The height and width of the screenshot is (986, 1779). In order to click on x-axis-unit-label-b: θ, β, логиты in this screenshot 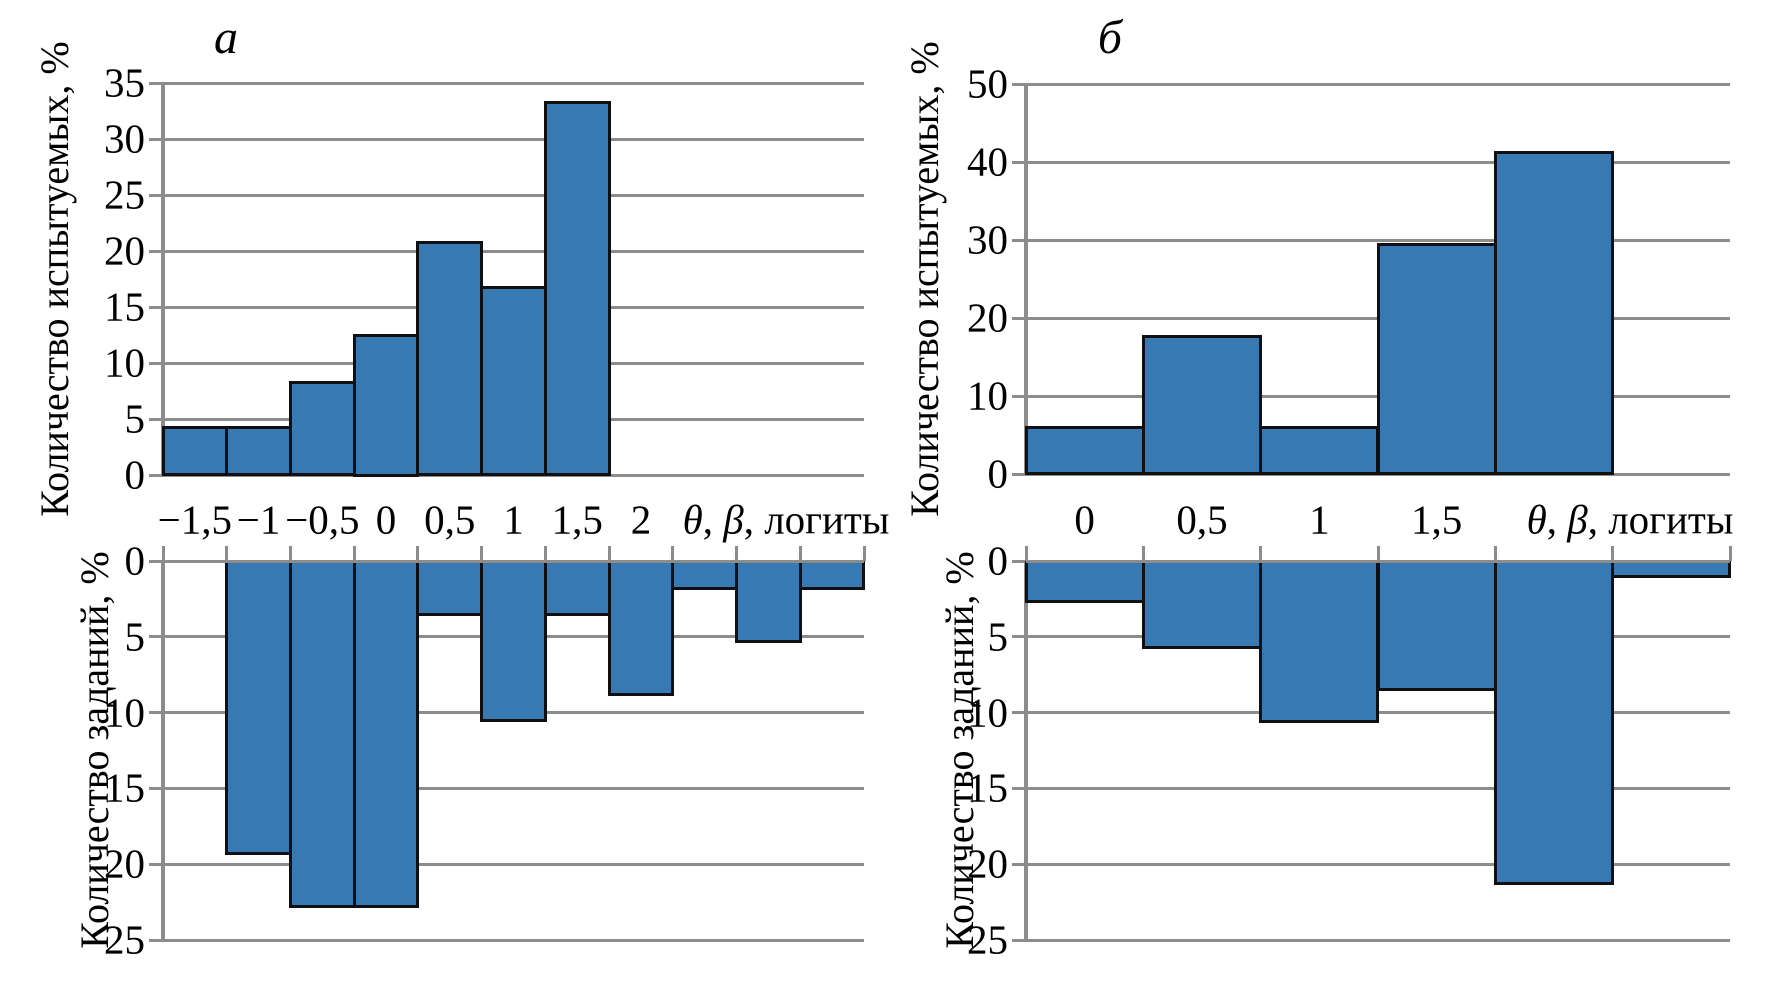, I will do `click(1630, 519)`.